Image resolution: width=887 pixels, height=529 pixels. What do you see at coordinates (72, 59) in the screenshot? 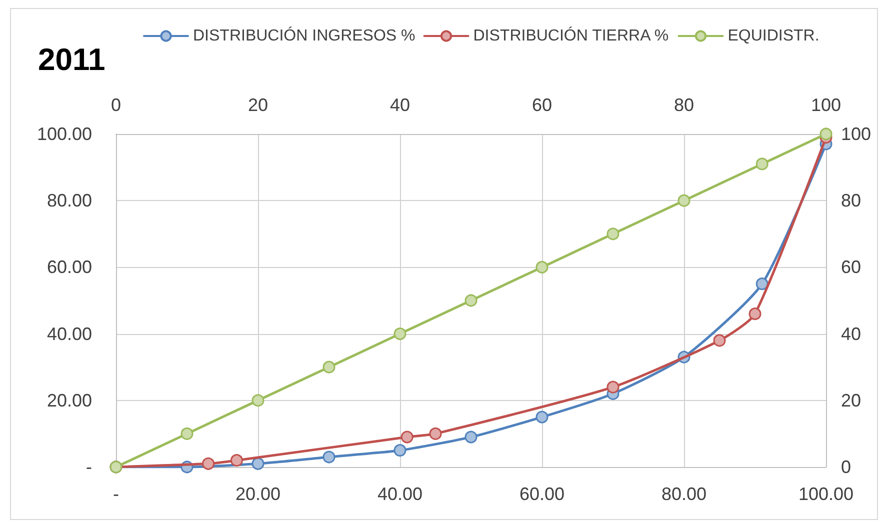
I see `chart-title: 2011` at bounding box center [72, 59].